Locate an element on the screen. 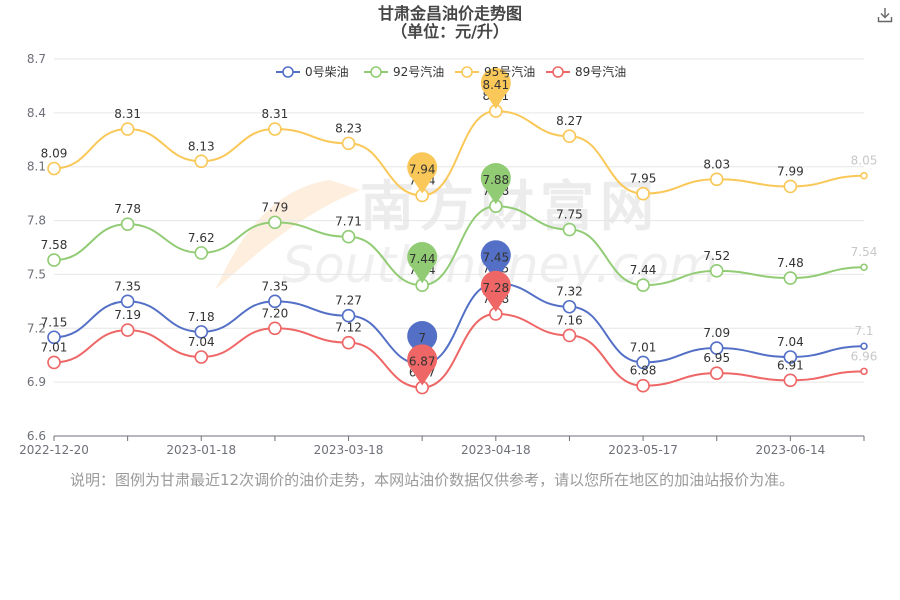  data-label: 8.03 is located at coordinates (716, 164).